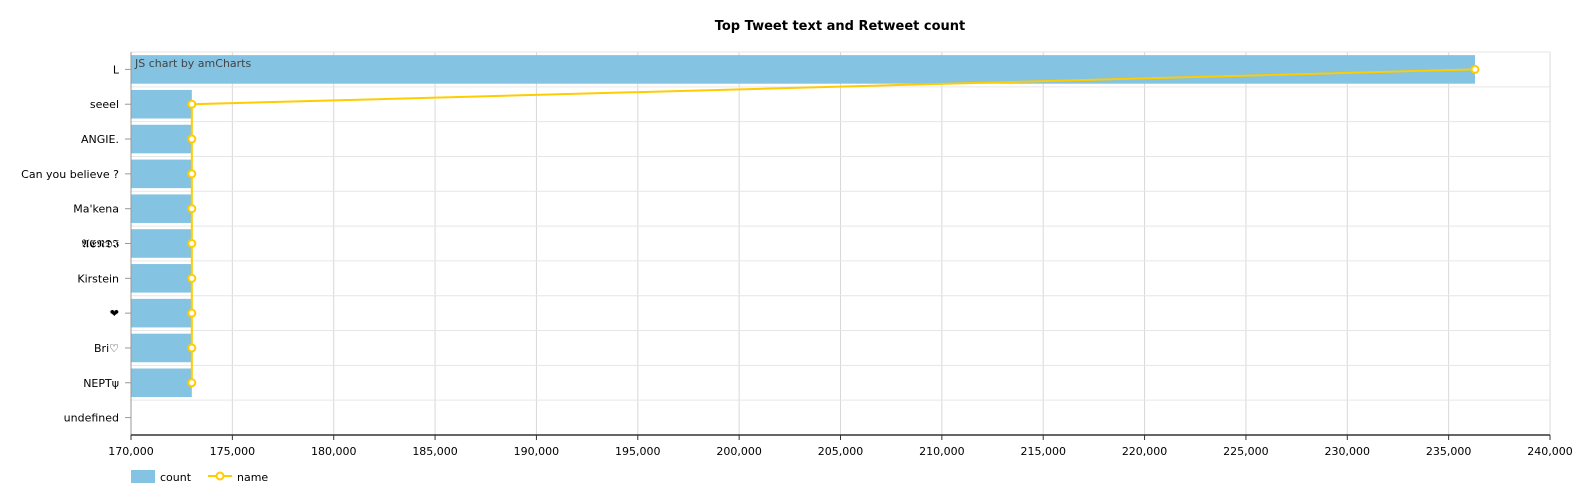 The height and width of the screenshot is (500, 1584). Describe the element at coordinates (942, 451) in the screenshot. I see `x-tick-label-8: 210,000` at that location.